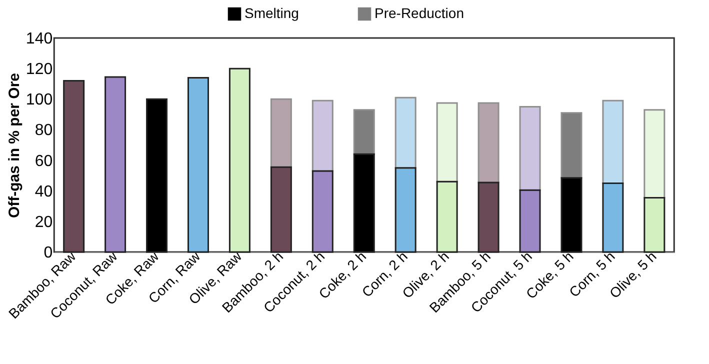 The width and height of the screenshot is (709, 364). Describe the element at coordinates (43, 131) in the screenshot. I see `y-tick-label: 80` at that location.